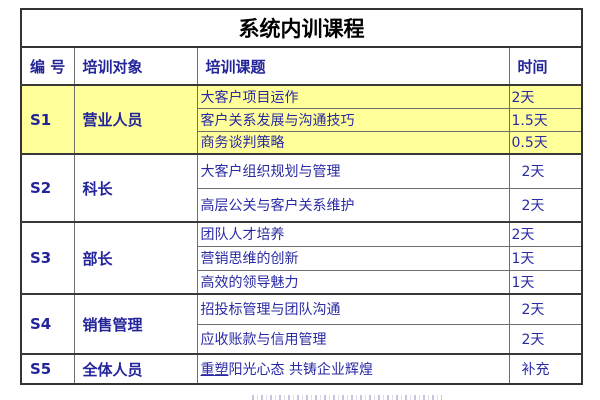 Image resolution: width=600 pixels, height=400 pixels. Describe the element at coordinates (301, 28) in the screenshot. I see `table-title: 系统内训课程` at that location.